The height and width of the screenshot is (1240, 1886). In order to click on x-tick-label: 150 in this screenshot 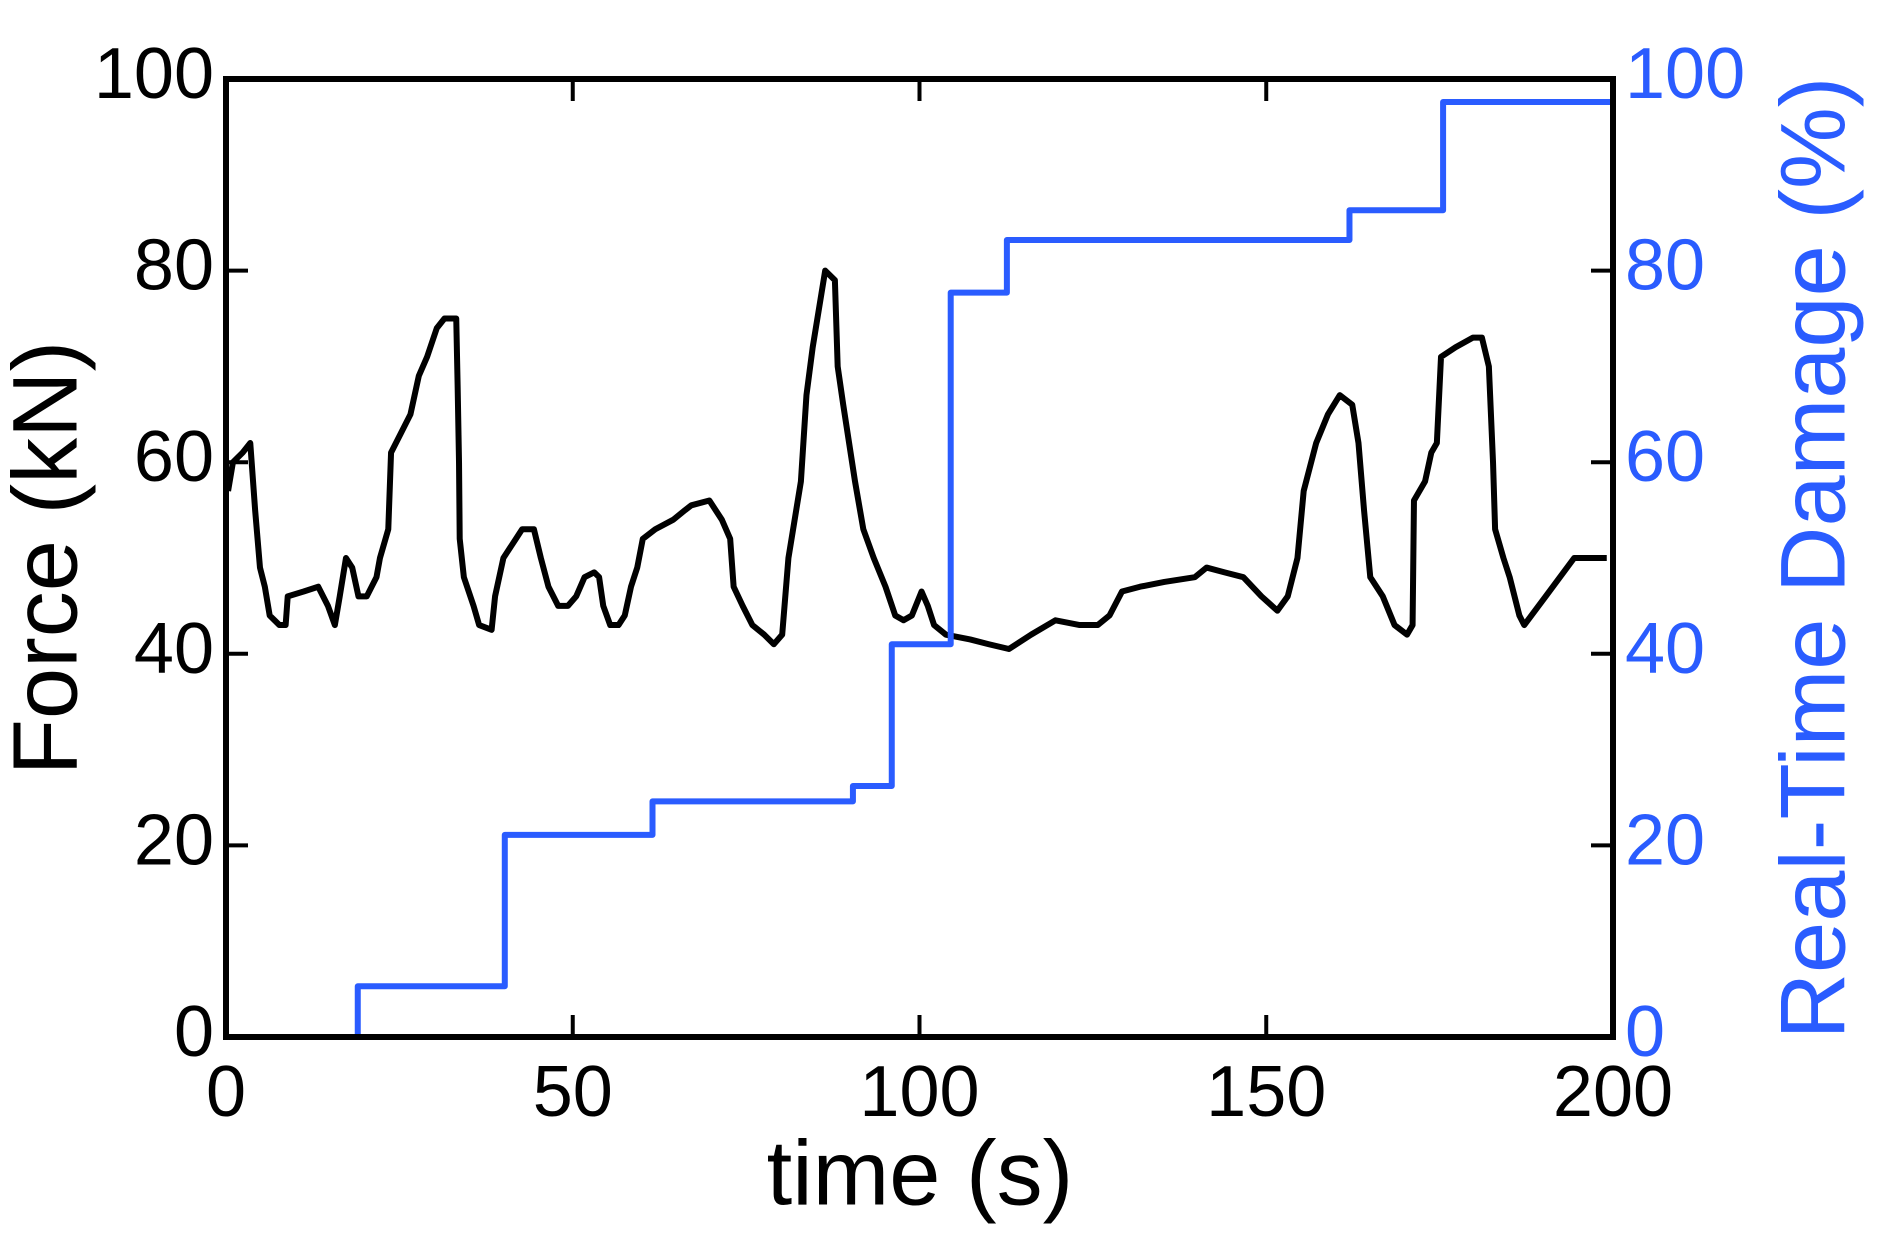, I will do `click(1266, 1092)`.